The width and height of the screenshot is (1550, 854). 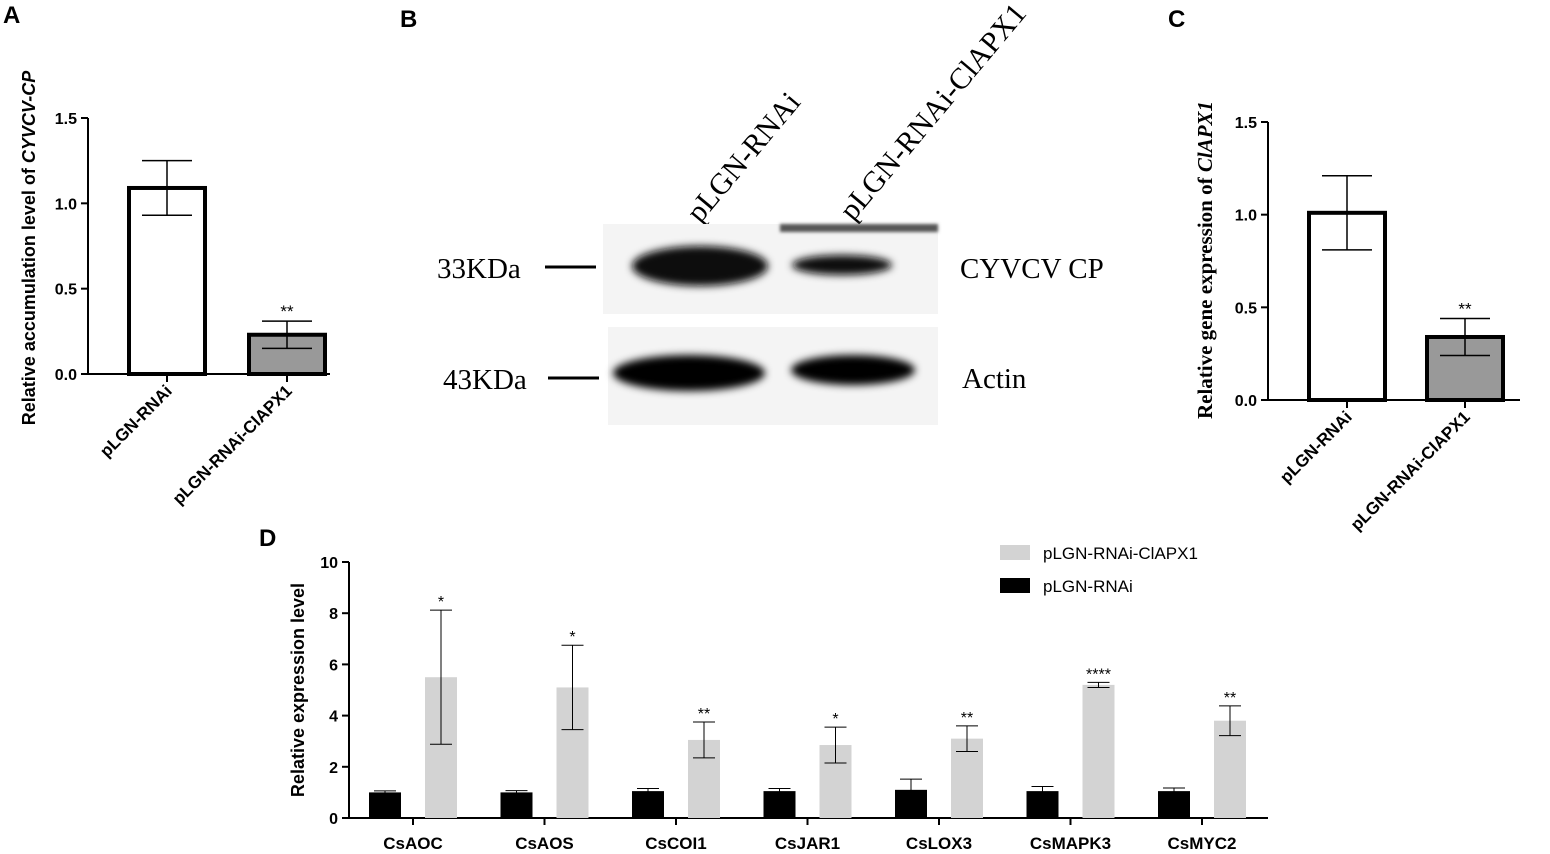 I want to click on a-x-tick-label-group: pLGN-RNAi, so click(x=136, y=421).